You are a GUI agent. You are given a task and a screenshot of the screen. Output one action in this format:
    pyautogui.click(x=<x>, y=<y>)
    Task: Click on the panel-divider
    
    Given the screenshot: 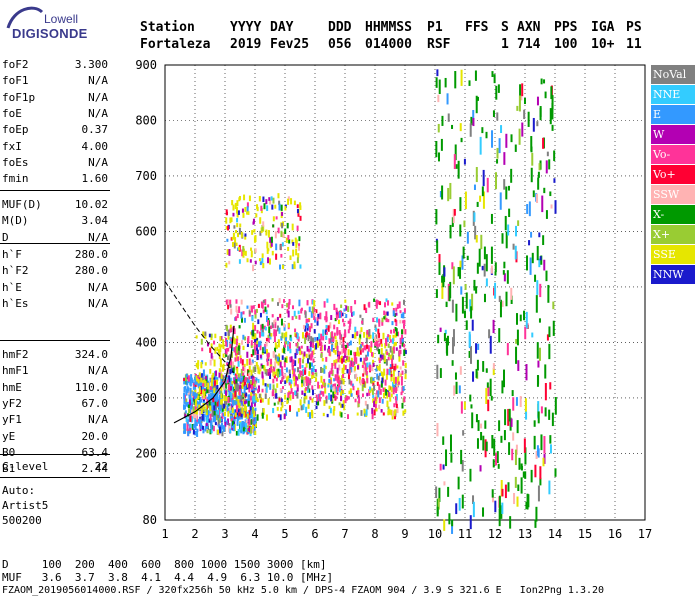 What is the action you would take?
    pyautogui.click(x=55, y=190)
    